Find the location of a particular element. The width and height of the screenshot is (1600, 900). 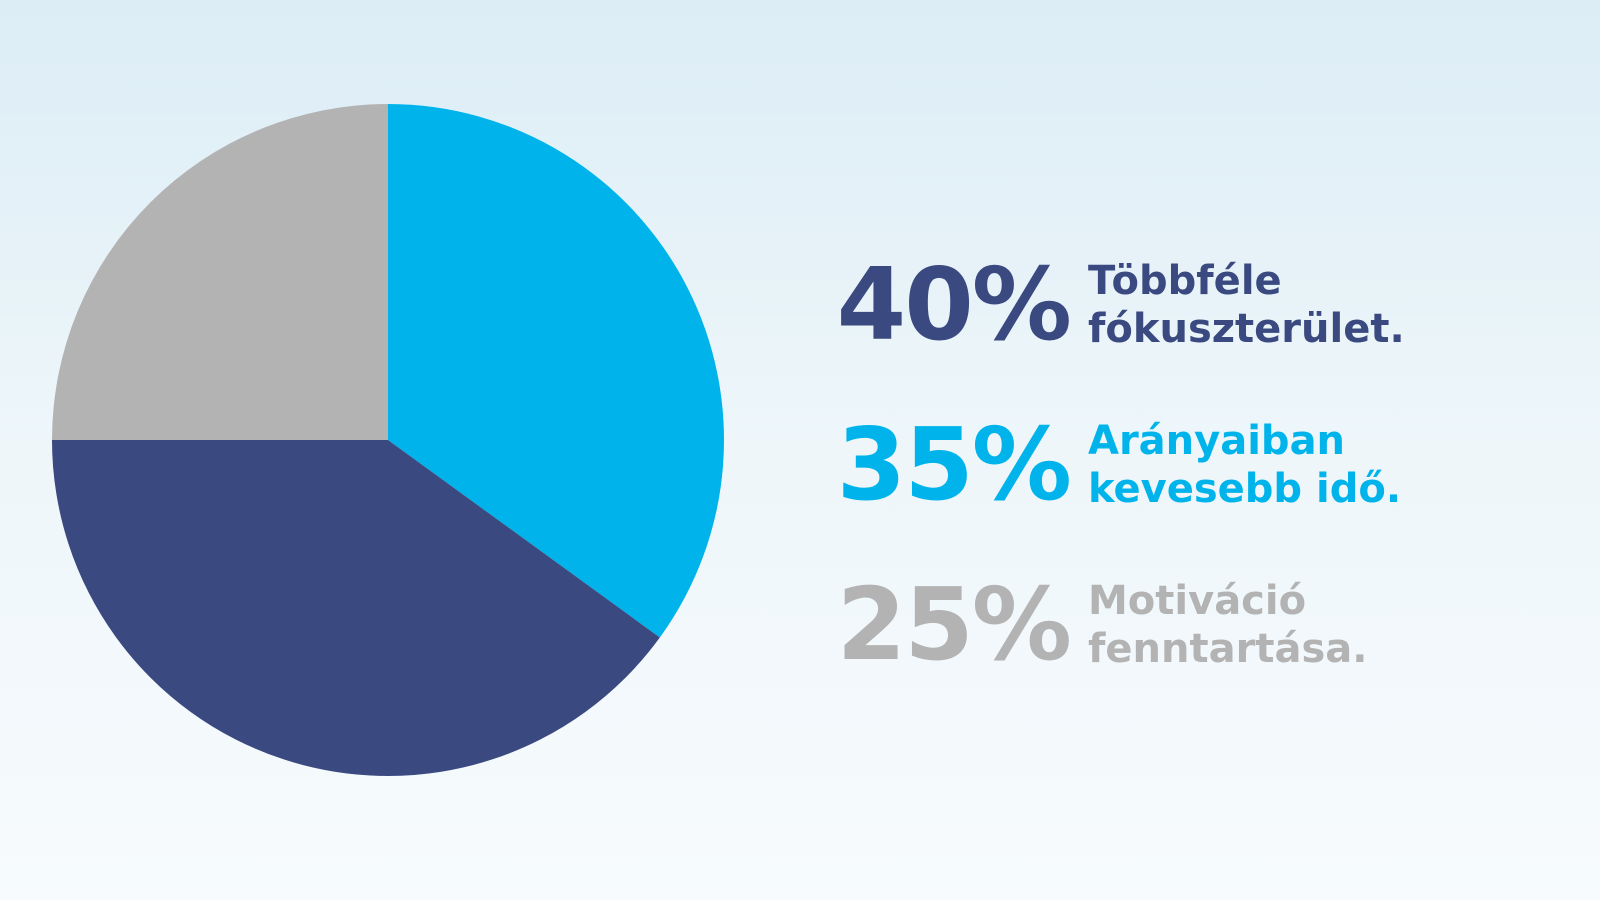

legend-item: 40% Többféle fókuszterület. is located at coordinates (1180, 305).